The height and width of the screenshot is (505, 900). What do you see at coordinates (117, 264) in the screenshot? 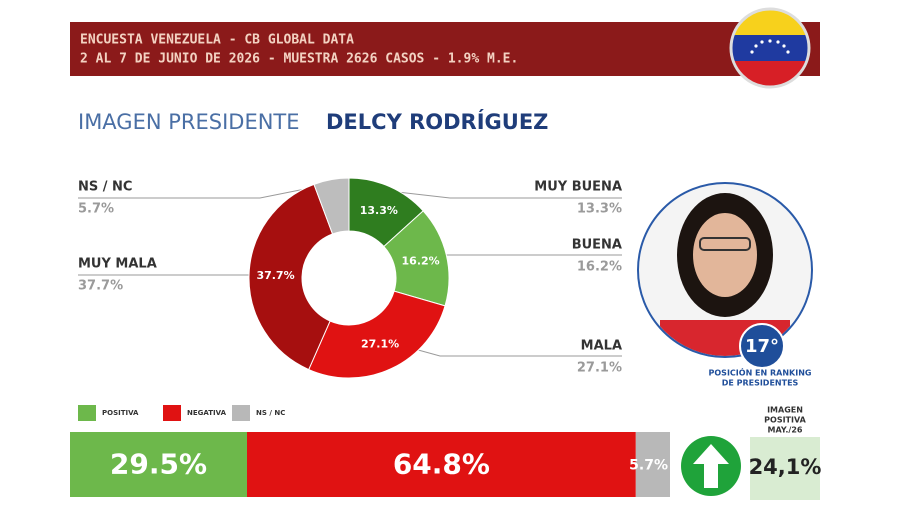
I see `category-label: MUY MALA` at bounding box center [117, 264].